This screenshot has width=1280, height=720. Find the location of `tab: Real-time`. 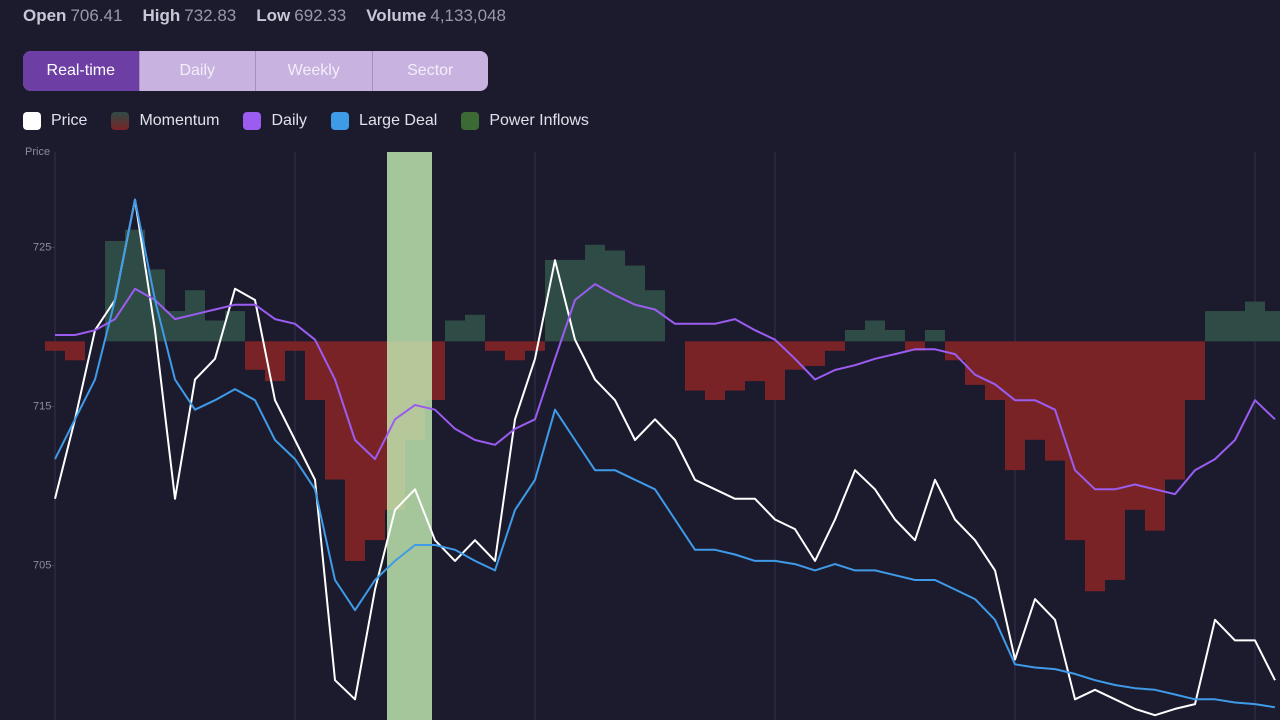

tab: Real-time is located at coordinates (81, 71).